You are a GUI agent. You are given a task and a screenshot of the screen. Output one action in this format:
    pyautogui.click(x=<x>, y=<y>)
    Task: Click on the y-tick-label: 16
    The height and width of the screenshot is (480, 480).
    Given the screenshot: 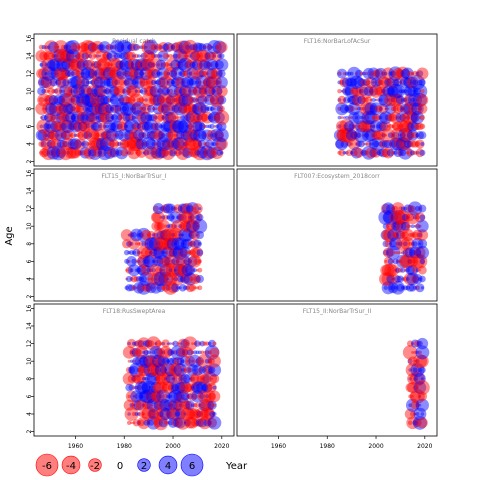 What is the action you would take?
    pyautogui.click(x=29, y=173)
    